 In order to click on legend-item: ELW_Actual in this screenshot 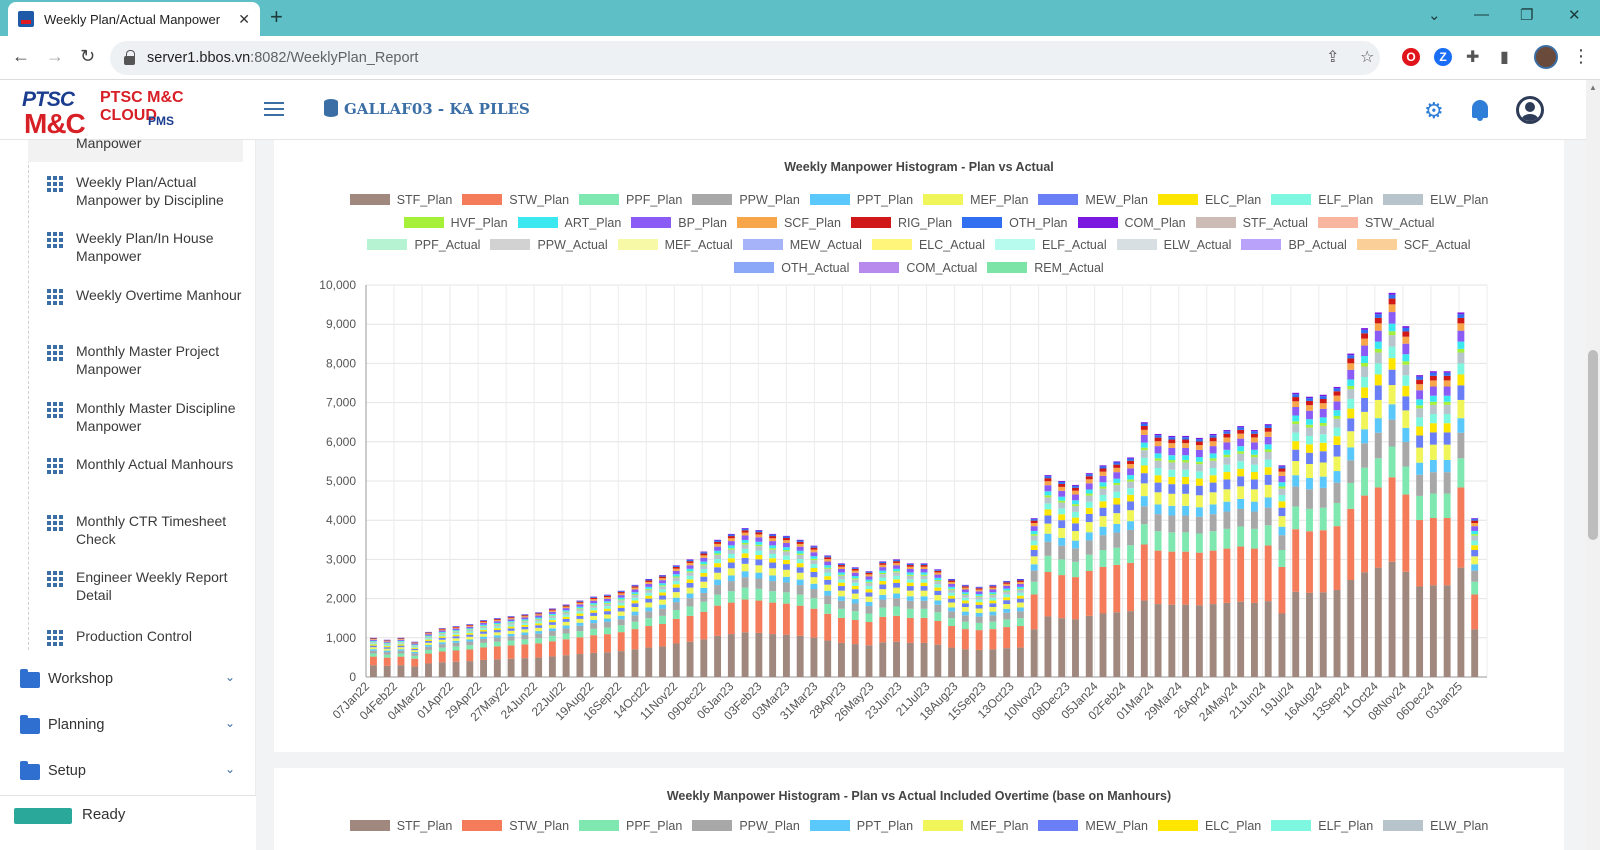, I will do `click(1173, 245)`.